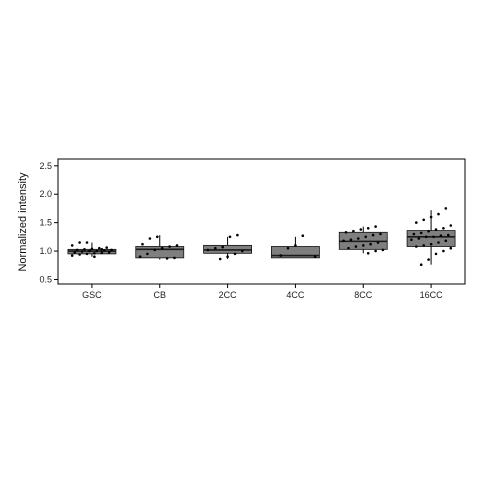 The image size is (480, 480). I want to click on y-axis-title: Normalized intensity, so click(23, 222).